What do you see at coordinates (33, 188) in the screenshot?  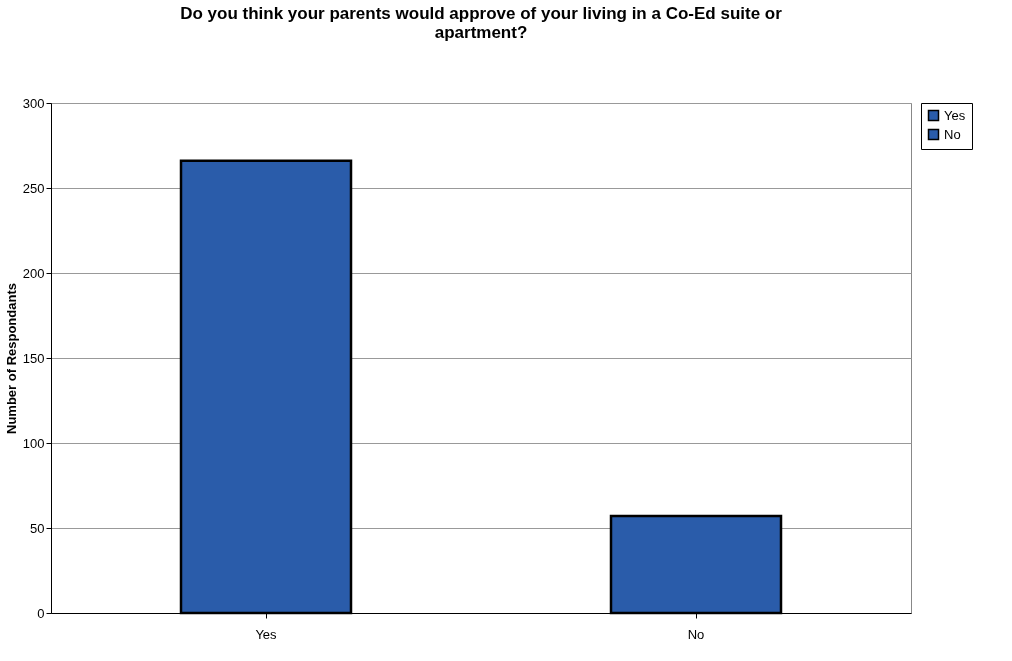 I see `y-tick-label: 250` at bounding box center [33, 188].